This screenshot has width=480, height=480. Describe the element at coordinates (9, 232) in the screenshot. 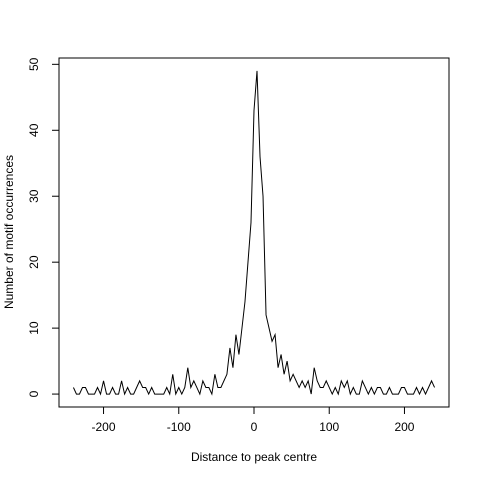

I see `y-axis-label: Number of motif occurrences` at that location.